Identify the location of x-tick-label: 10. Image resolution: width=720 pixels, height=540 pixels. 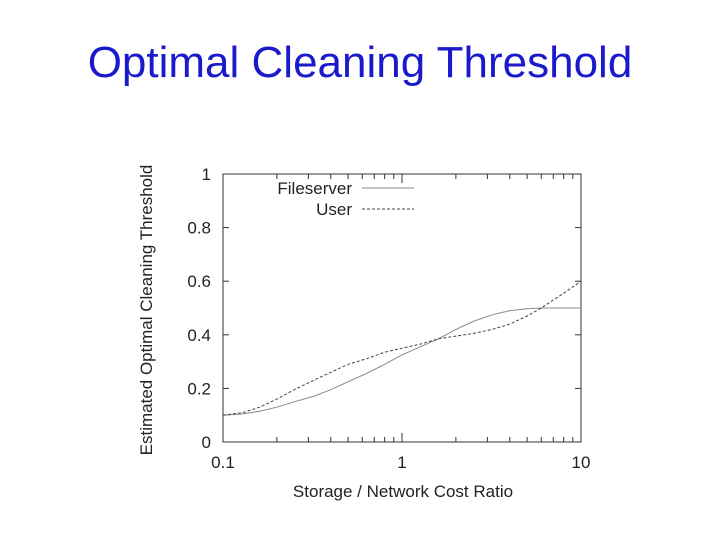
(581, 462).